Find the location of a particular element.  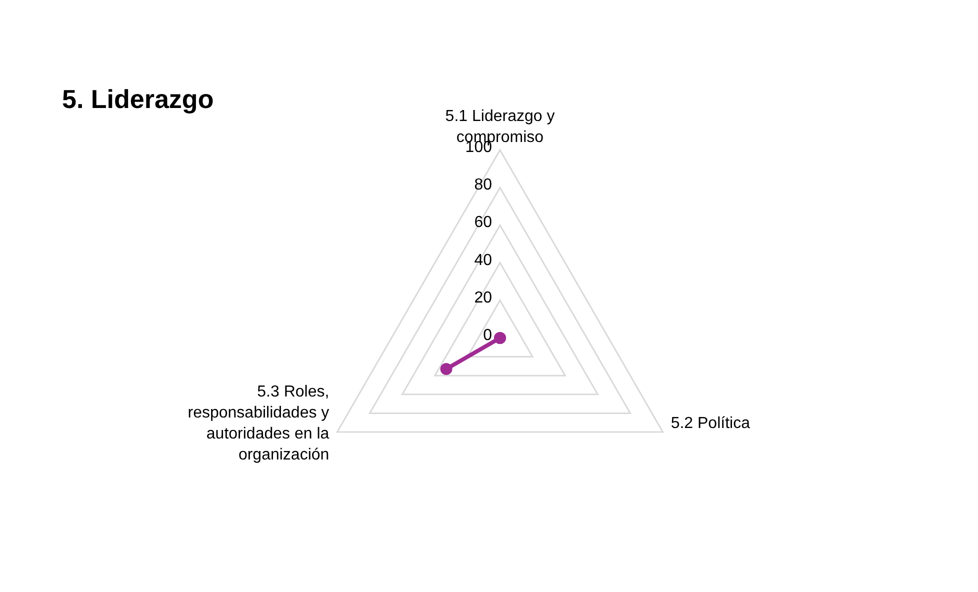

y-tick-label: 80 is located at coordinates (483, 185).